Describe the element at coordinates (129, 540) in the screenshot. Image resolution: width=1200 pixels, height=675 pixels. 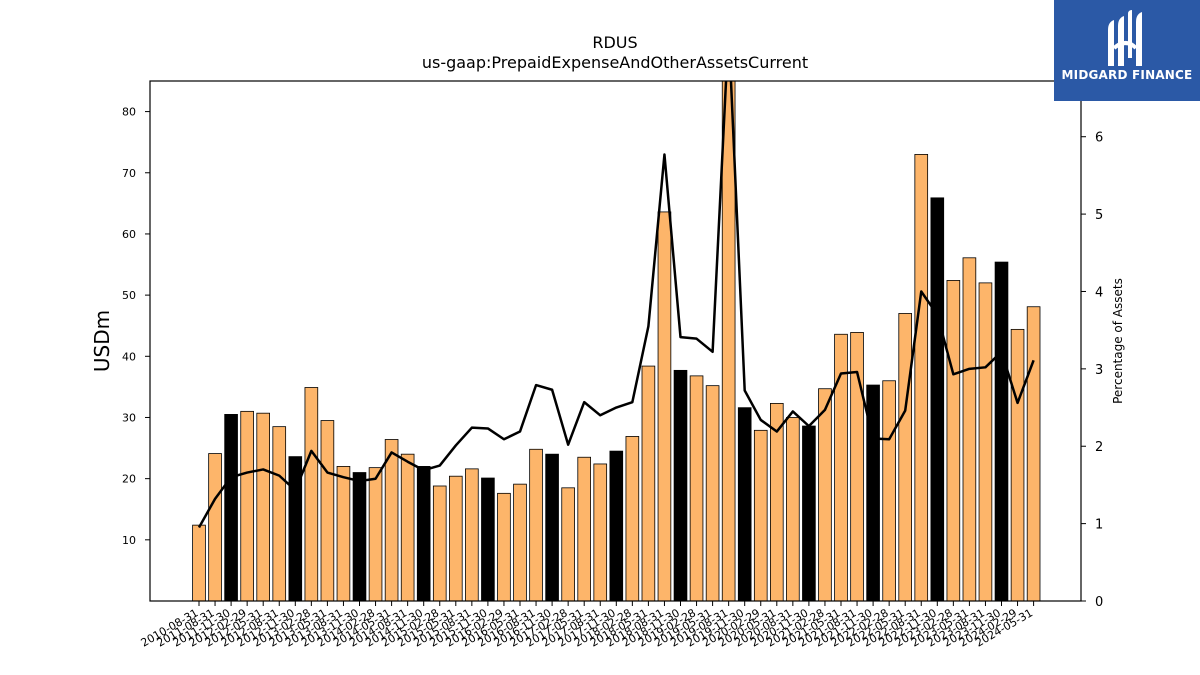
I see `y-tick-label: 10` at that location.